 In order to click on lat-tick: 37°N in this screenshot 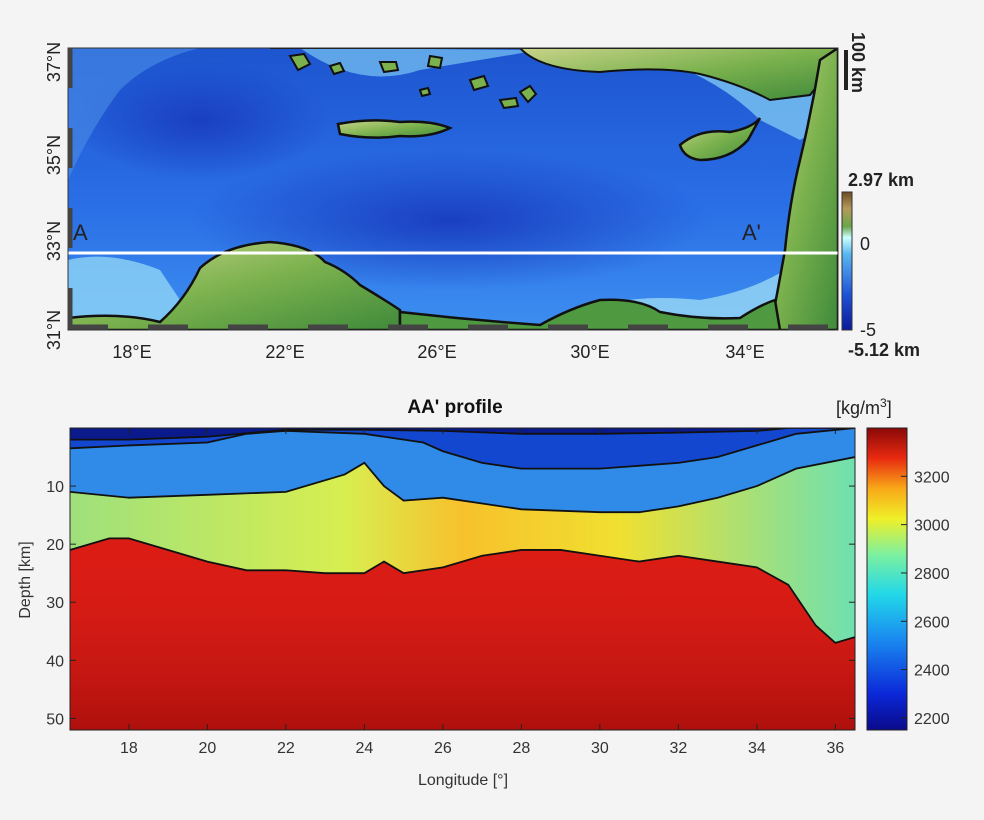, I will do `click(54, 62)`.